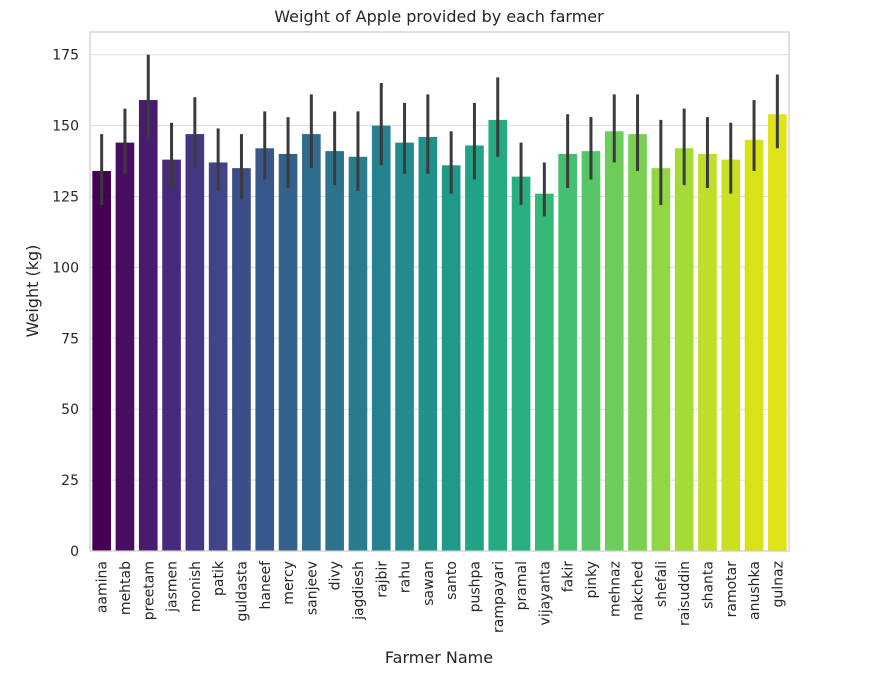 Image resolution: width=888 pixels, height=679 pixels. I want to click on x-tick-label: divy, so click(336, 575).